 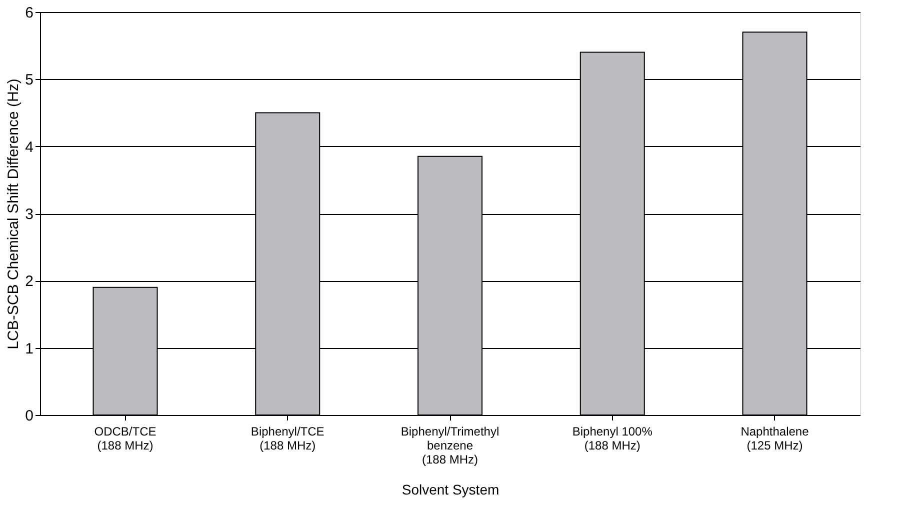 What do you see at coordinates (450, 445) in the screenshot?
I see `x-tick-label: Biphenyl/Trimethyl benzene (188 MHz)` at bounding box center [450, 445].